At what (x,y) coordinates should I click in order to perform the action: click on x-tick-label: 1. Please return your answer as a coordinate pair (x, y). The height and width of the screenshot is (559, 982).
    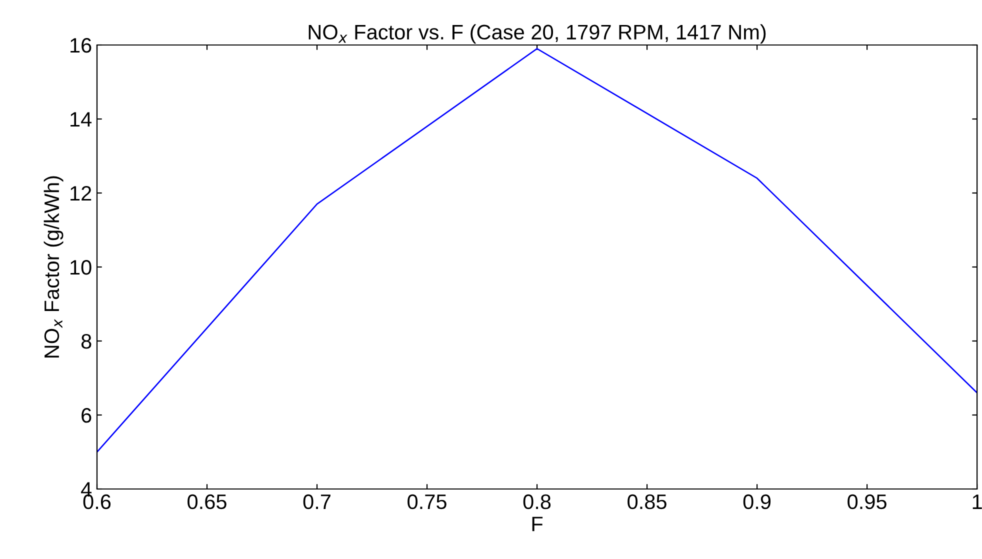
    Looking at the image, I should click on (977, 501).